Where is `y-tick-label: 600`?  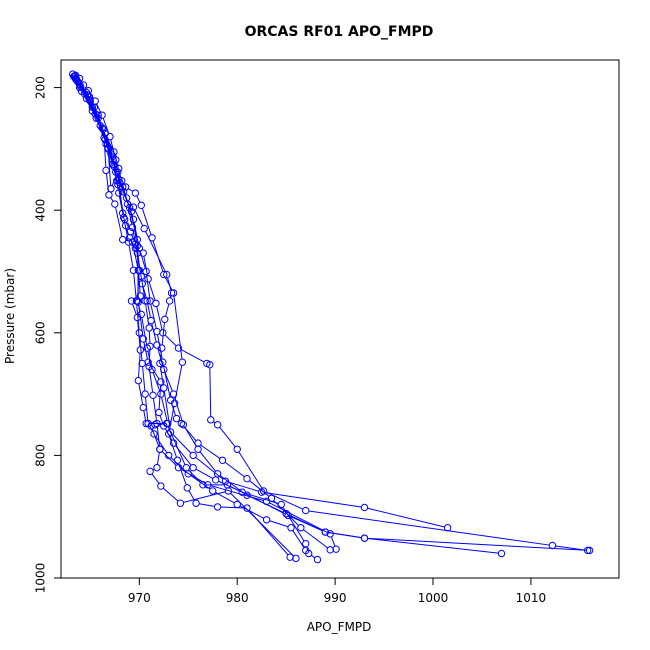
y-tick-label: 600 is located at coordinates (41, 332).